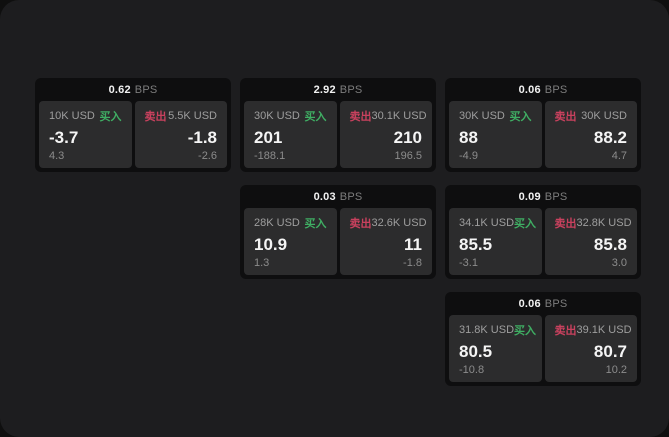  Describe the element at coordinates (590, 348) in the screenshot. I see `sell-panel: 卖出 39.1K USD 80.7 10.2` at that location.